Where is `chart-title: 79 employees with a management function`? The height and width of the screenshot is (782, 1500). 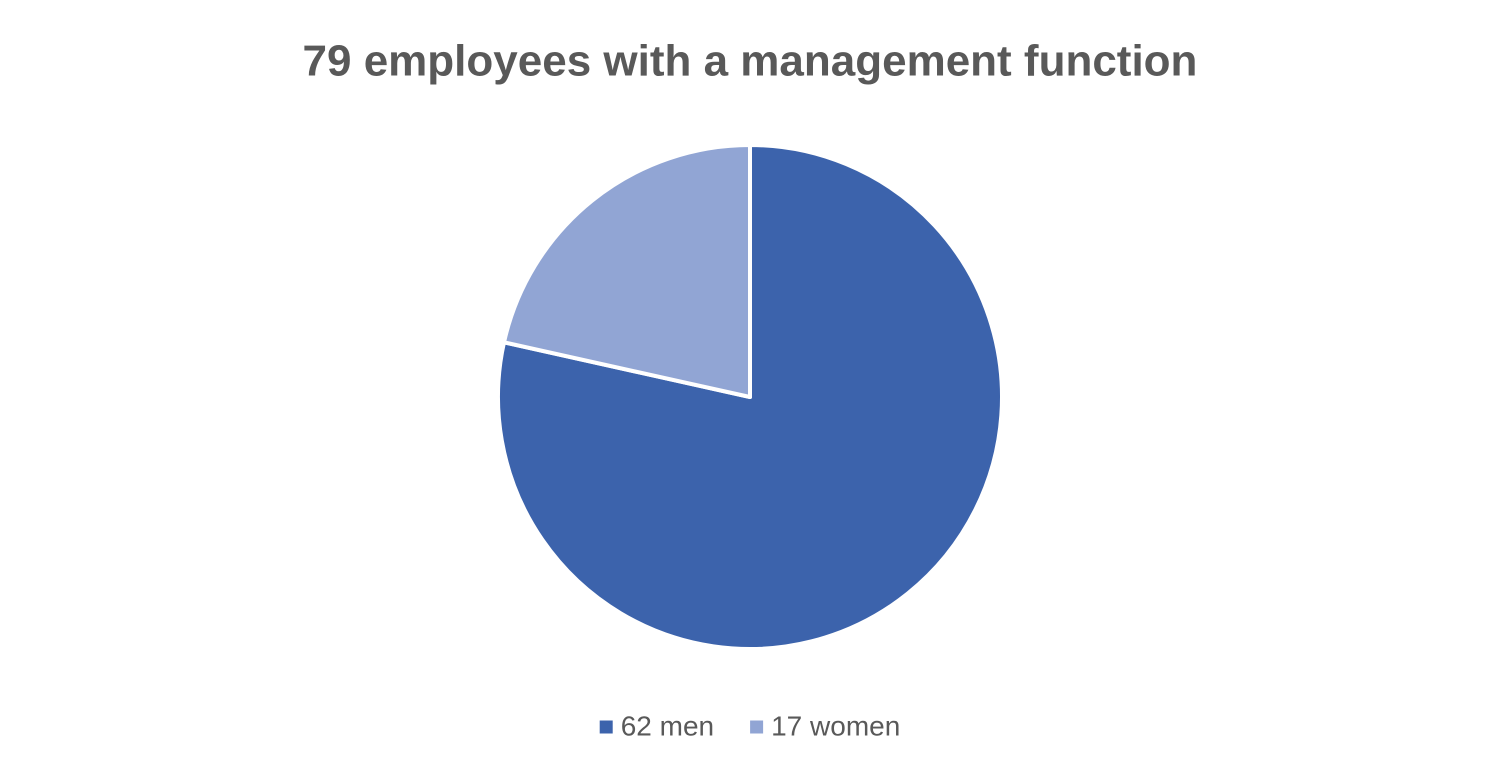 chart-title: 79 employees with a management function is located at coordinates (750, 61).